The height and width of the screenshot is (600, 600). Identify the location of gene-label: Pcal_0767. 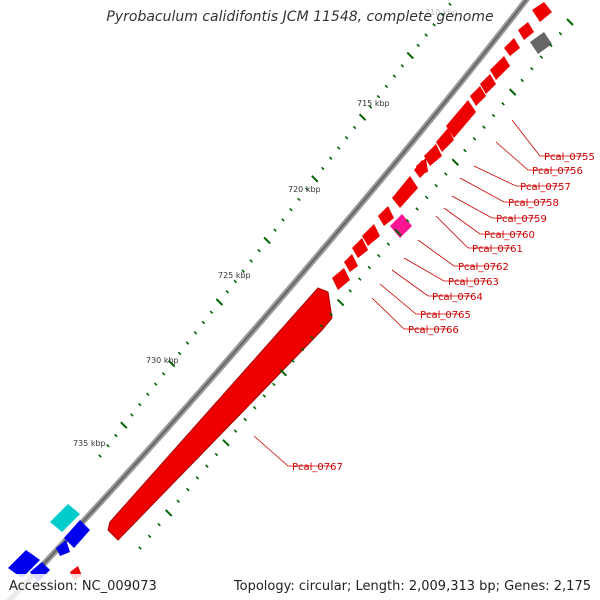
(317, 467).